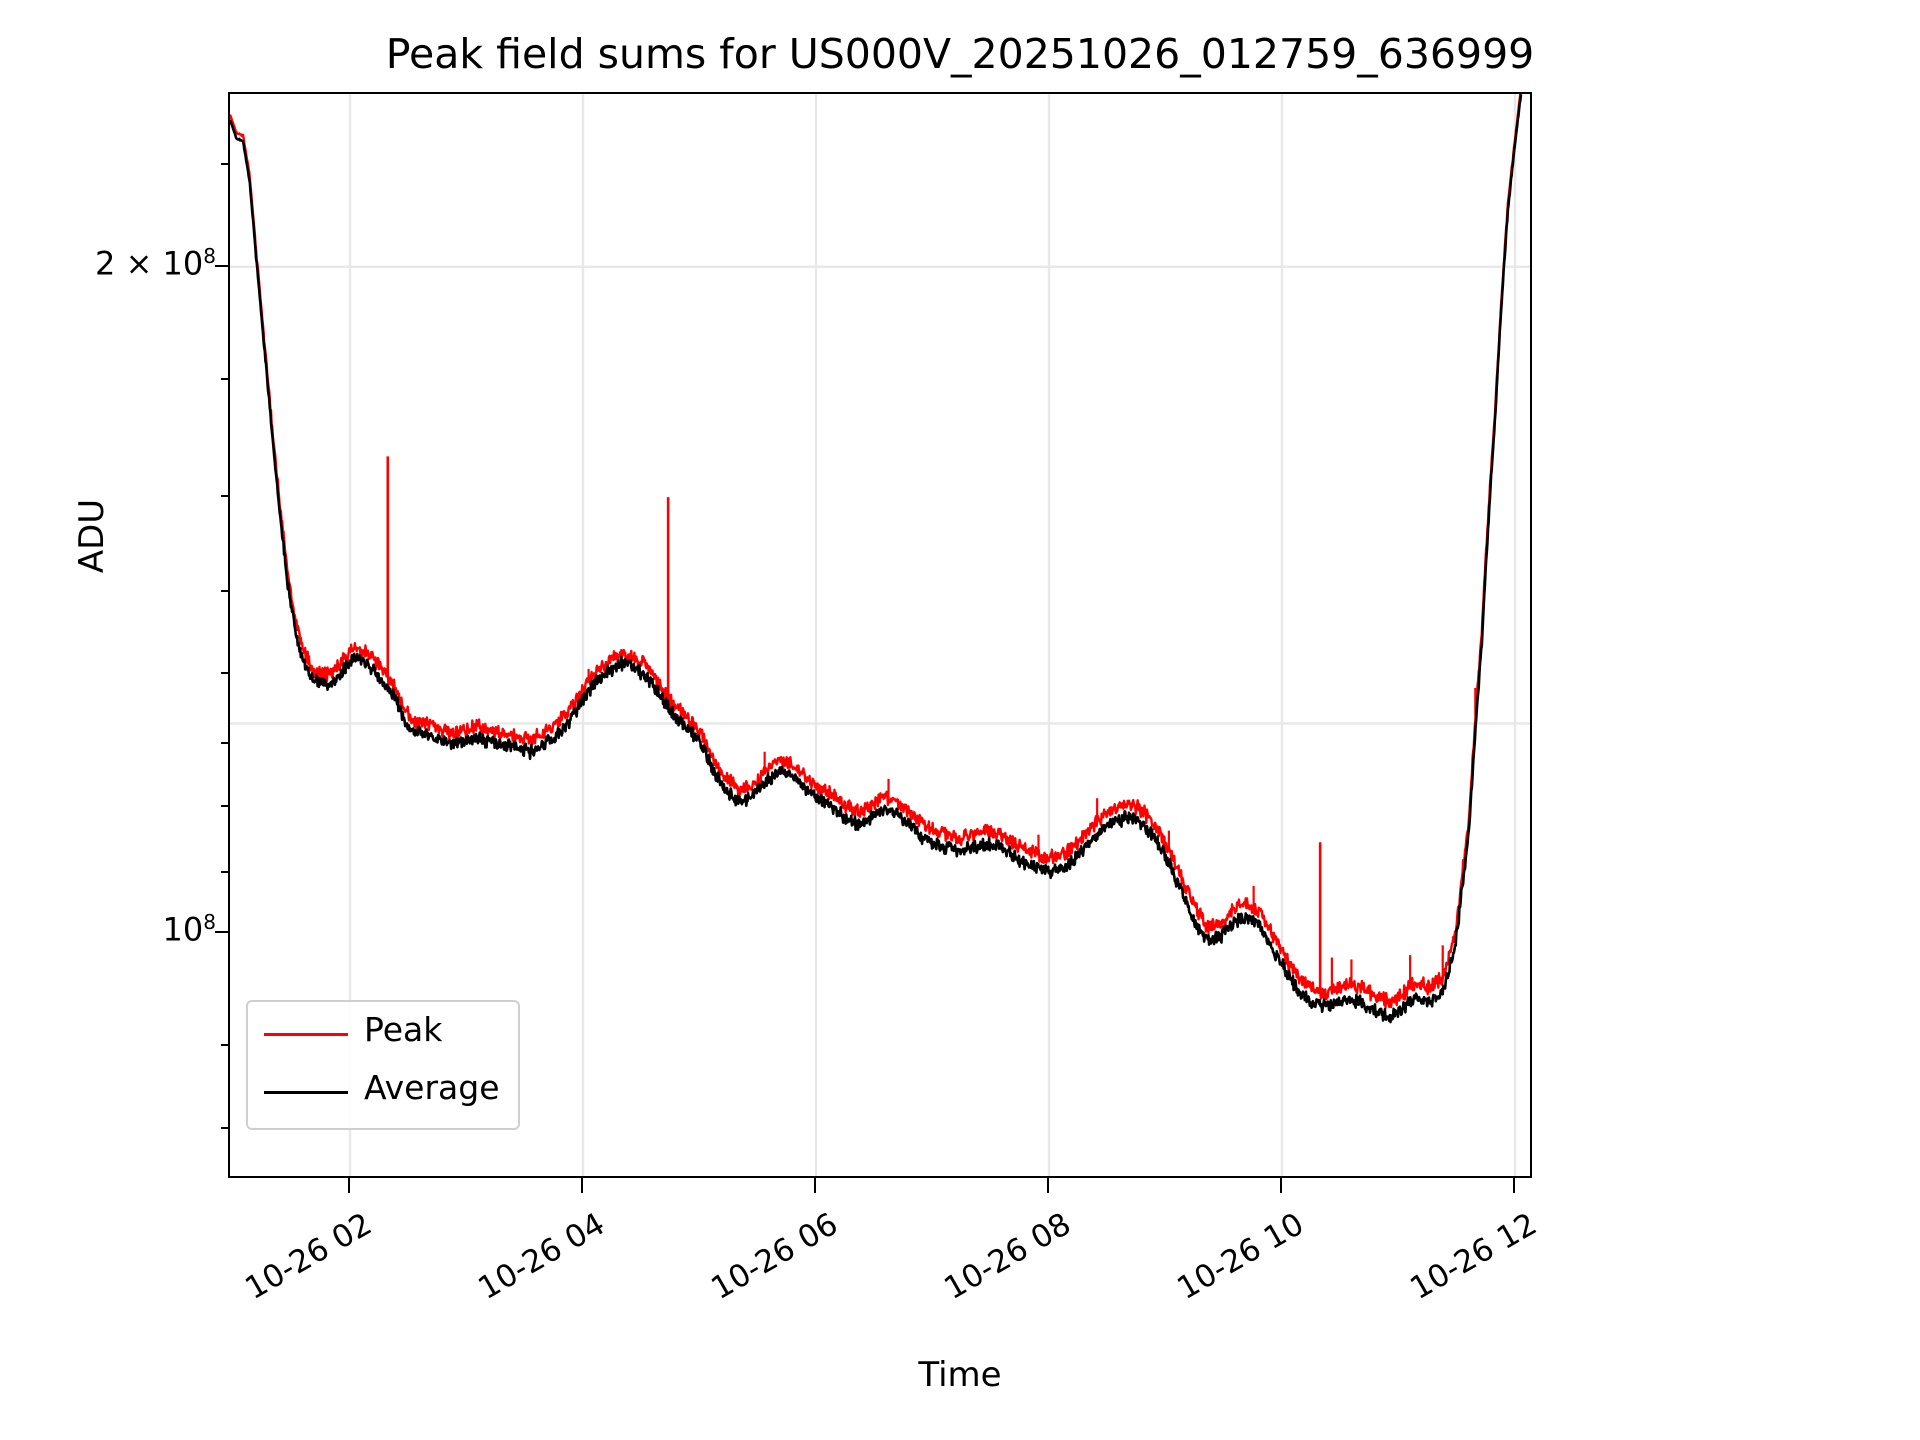  I want to click on legend-label-peak: Peak, so click(403, 1029).